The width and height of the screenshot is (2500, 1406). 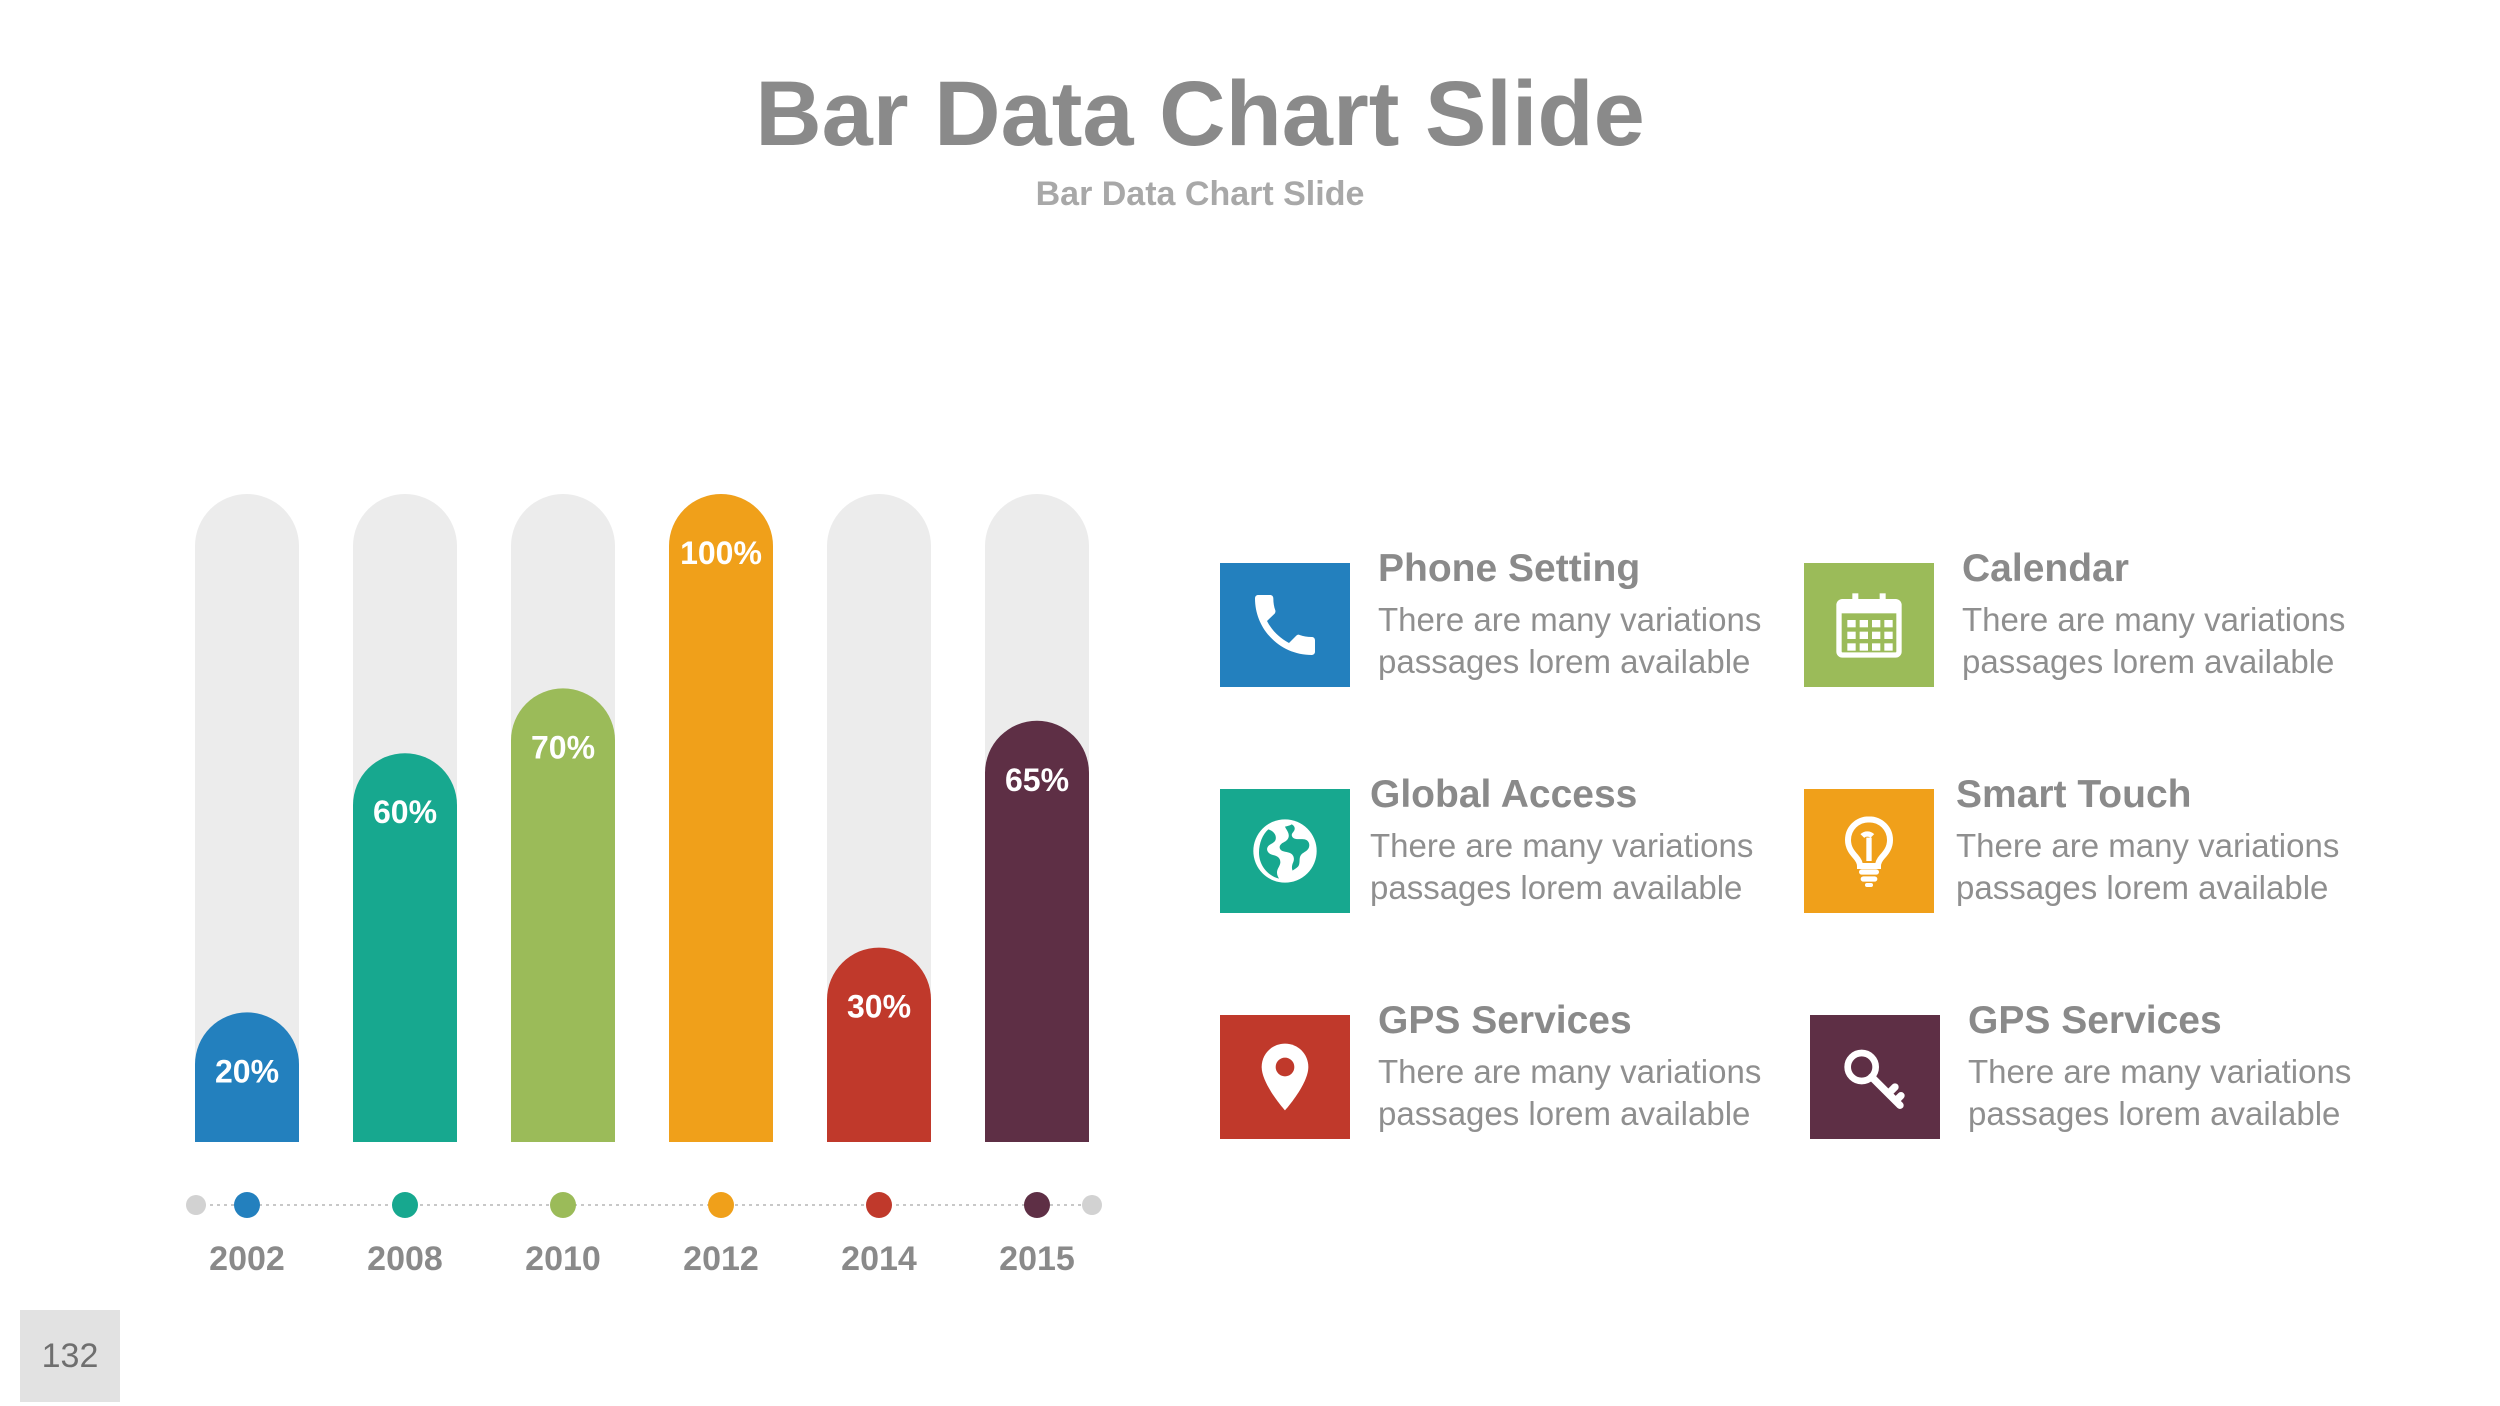 I want to click on calendar-tile, so click(x=1869, y=625).